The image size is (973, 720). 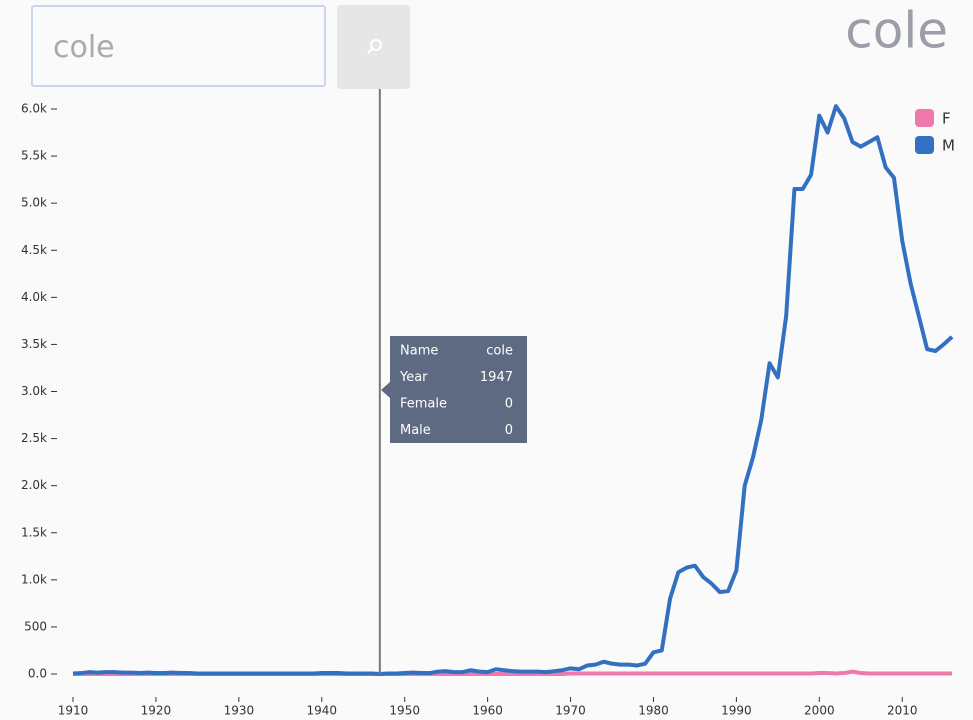 What do you see at coordinates (34, 579) in the screenshot?
I see `y-tick-label: 1.0k` at bounding box center [34, 579].